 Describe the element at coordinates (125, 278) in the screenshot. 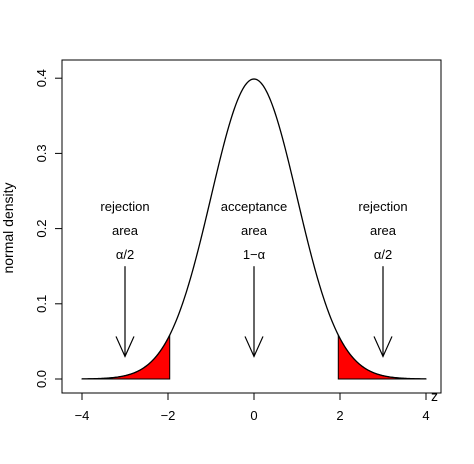

I see `annotation-0: rejection area α/2` at that location.